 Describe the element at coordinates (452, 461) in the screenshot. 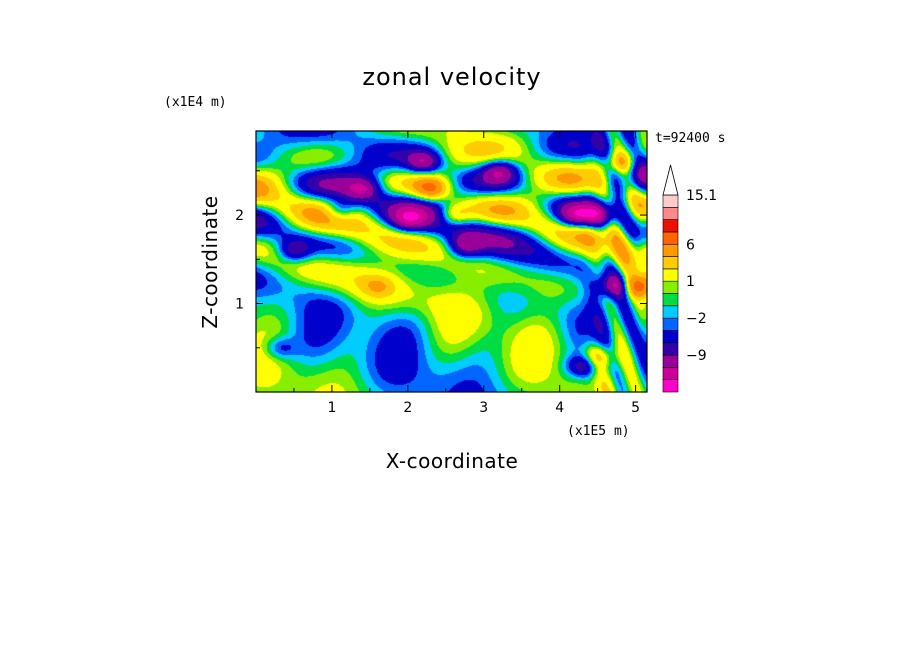

I see `x-axis-label: X-coordinate` at that location.